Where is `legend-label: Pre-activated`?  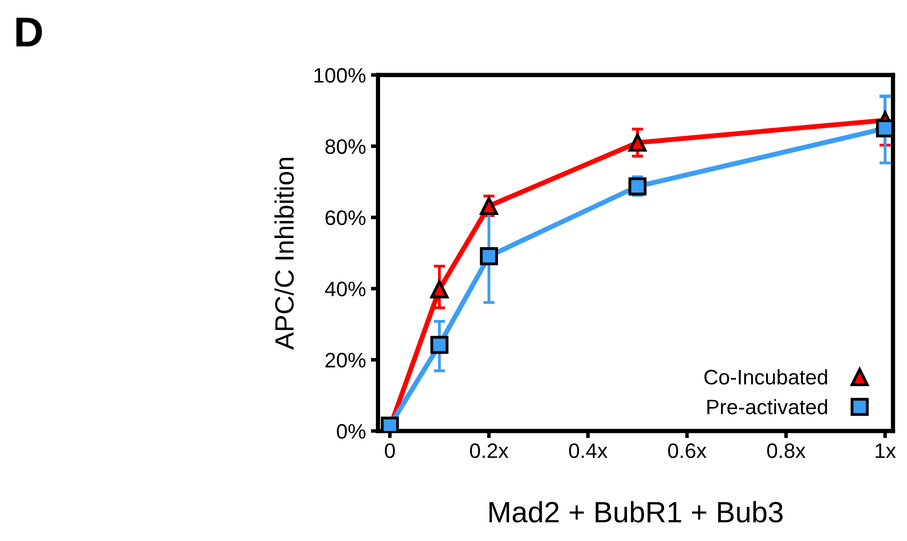 legend-label: Pre-activated is located at coordinates (767, 406).